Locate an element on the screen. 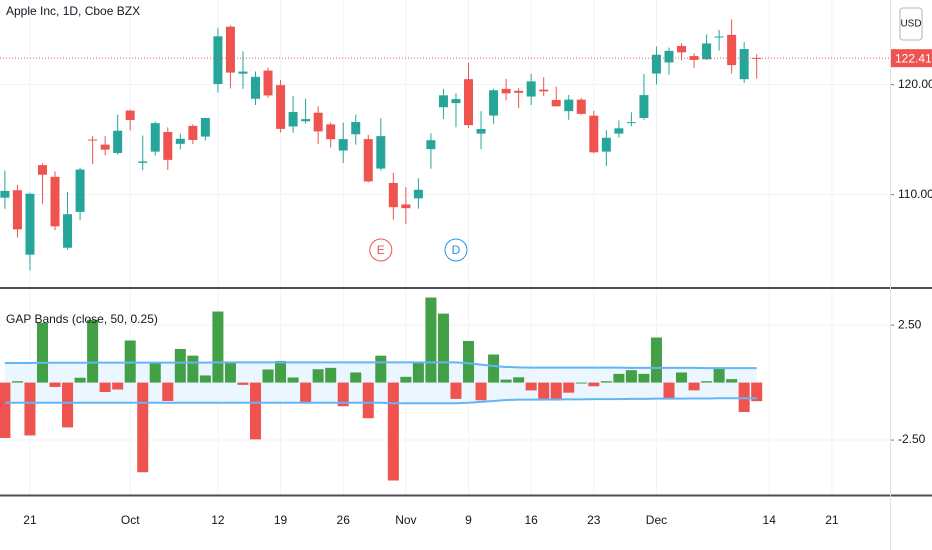  x-tick-label: 9 is located at coordinates (468, 520).